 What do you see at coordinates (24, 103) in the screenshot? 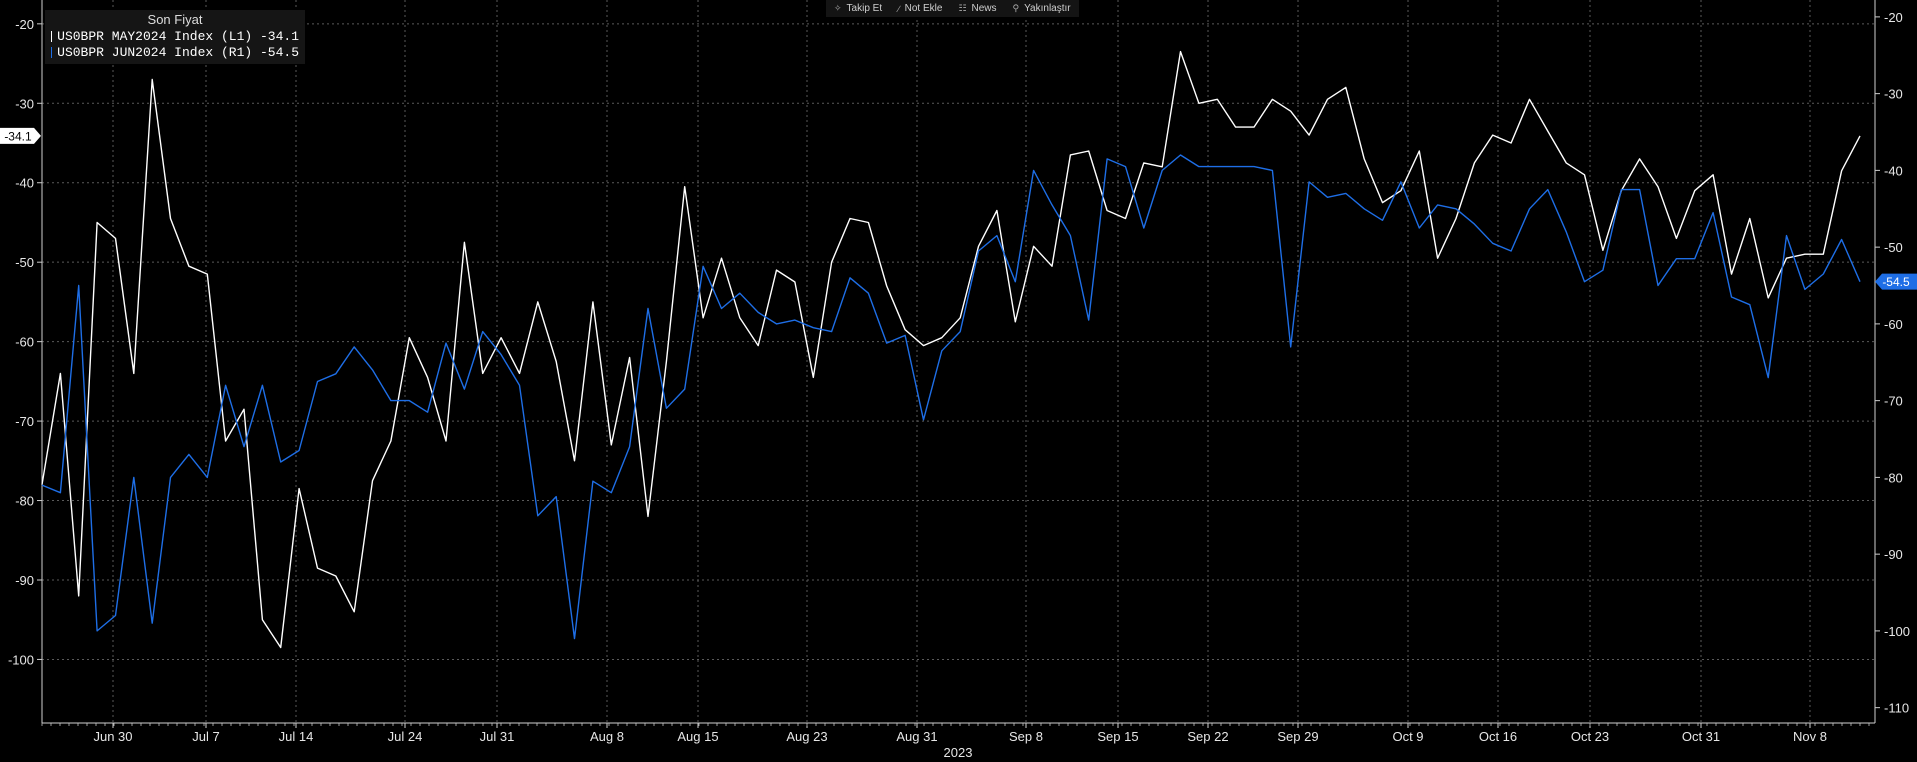
I see `y-left-tick-label: -30` at bounding box center [24, 103].